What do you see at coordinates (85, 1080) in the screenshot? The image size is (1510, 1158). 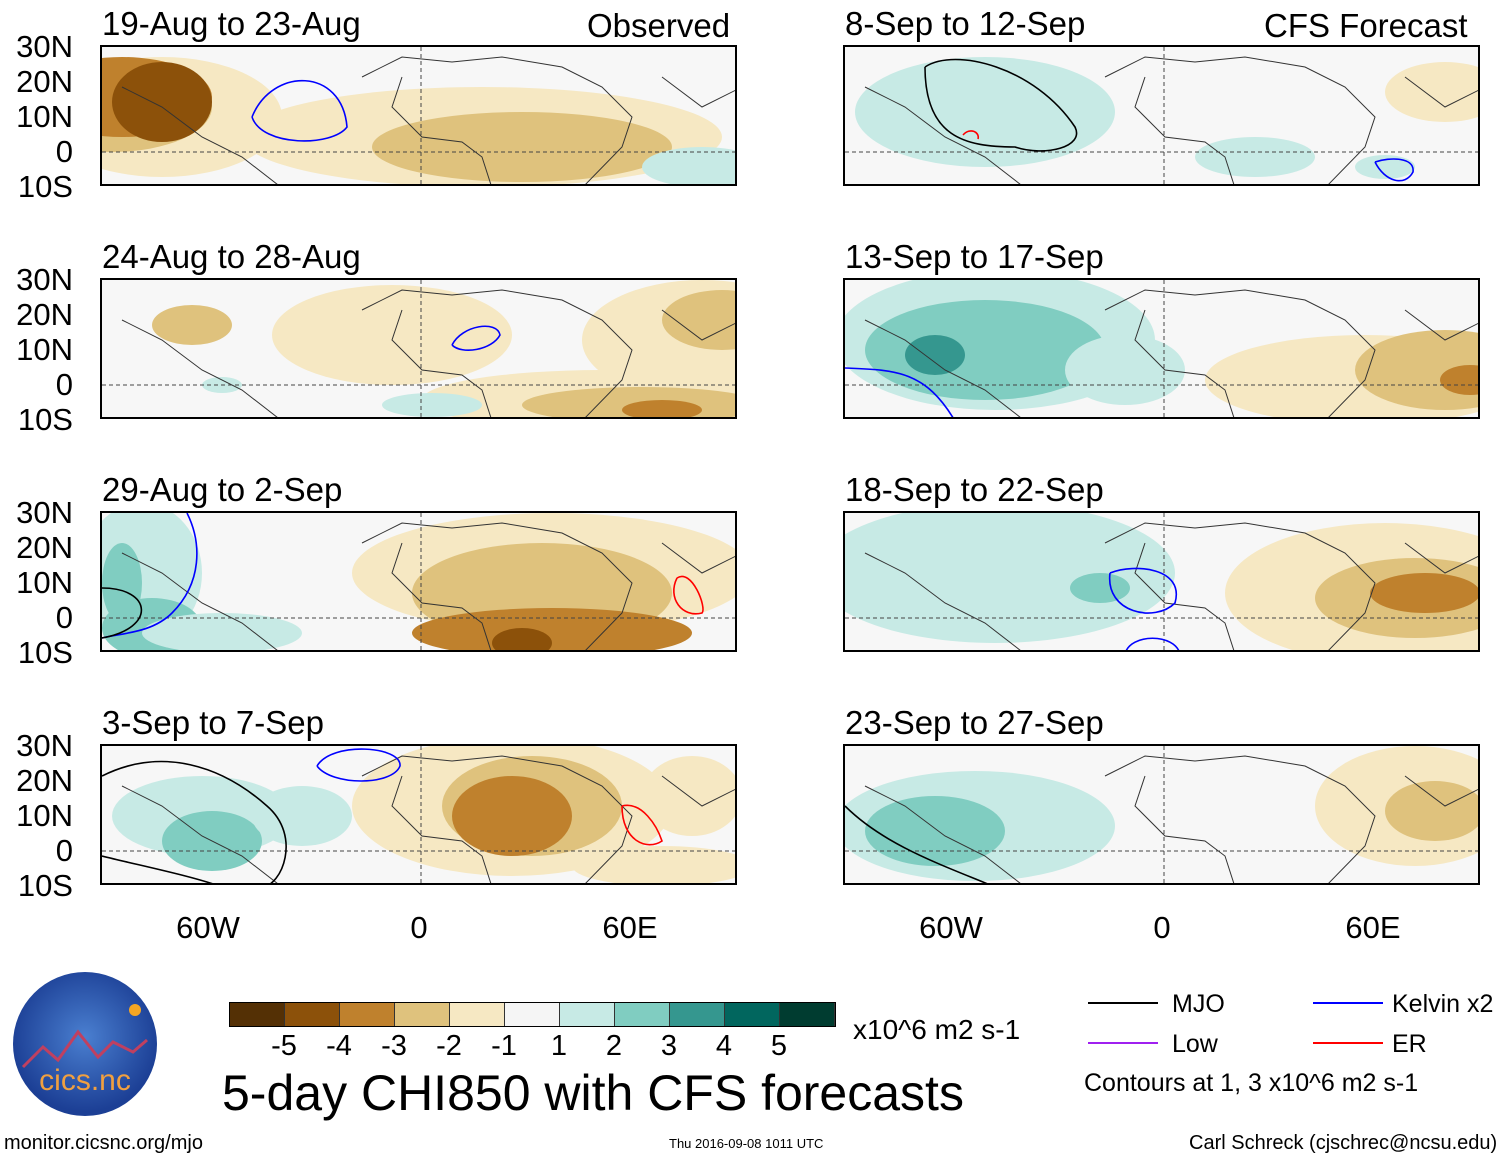 I see `logo-text: cics.nc` at bounding box center [85, 1080].